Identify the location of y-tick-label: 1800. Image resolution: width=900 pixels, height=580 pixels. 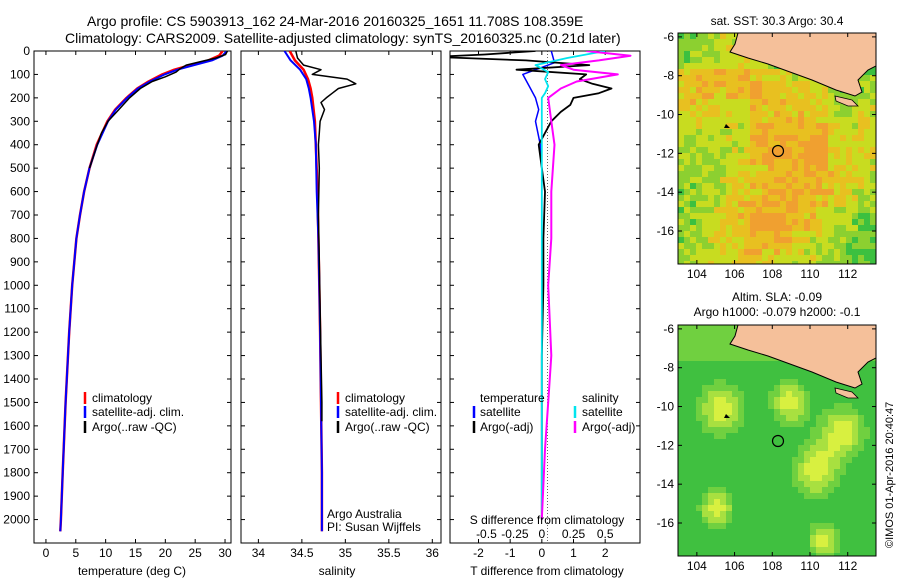
(16, 473).